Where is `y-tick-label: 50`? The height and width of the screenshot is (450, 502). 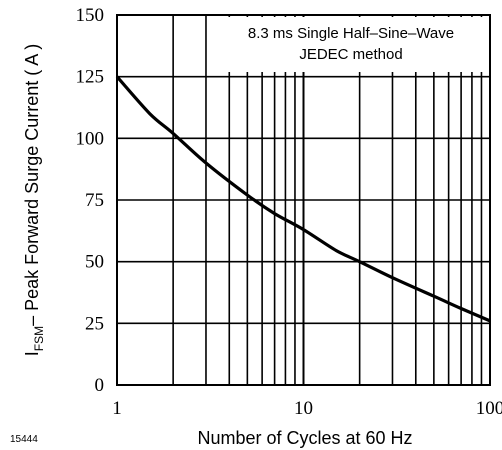
y-tick-label: 50 is located at coordinates (94, 262).